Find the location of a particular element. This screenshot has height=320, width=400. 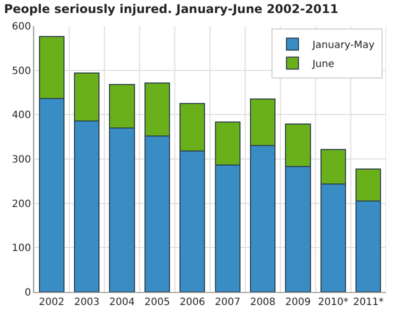

y-tick-label: 300 is located at coordinates (21, 160).